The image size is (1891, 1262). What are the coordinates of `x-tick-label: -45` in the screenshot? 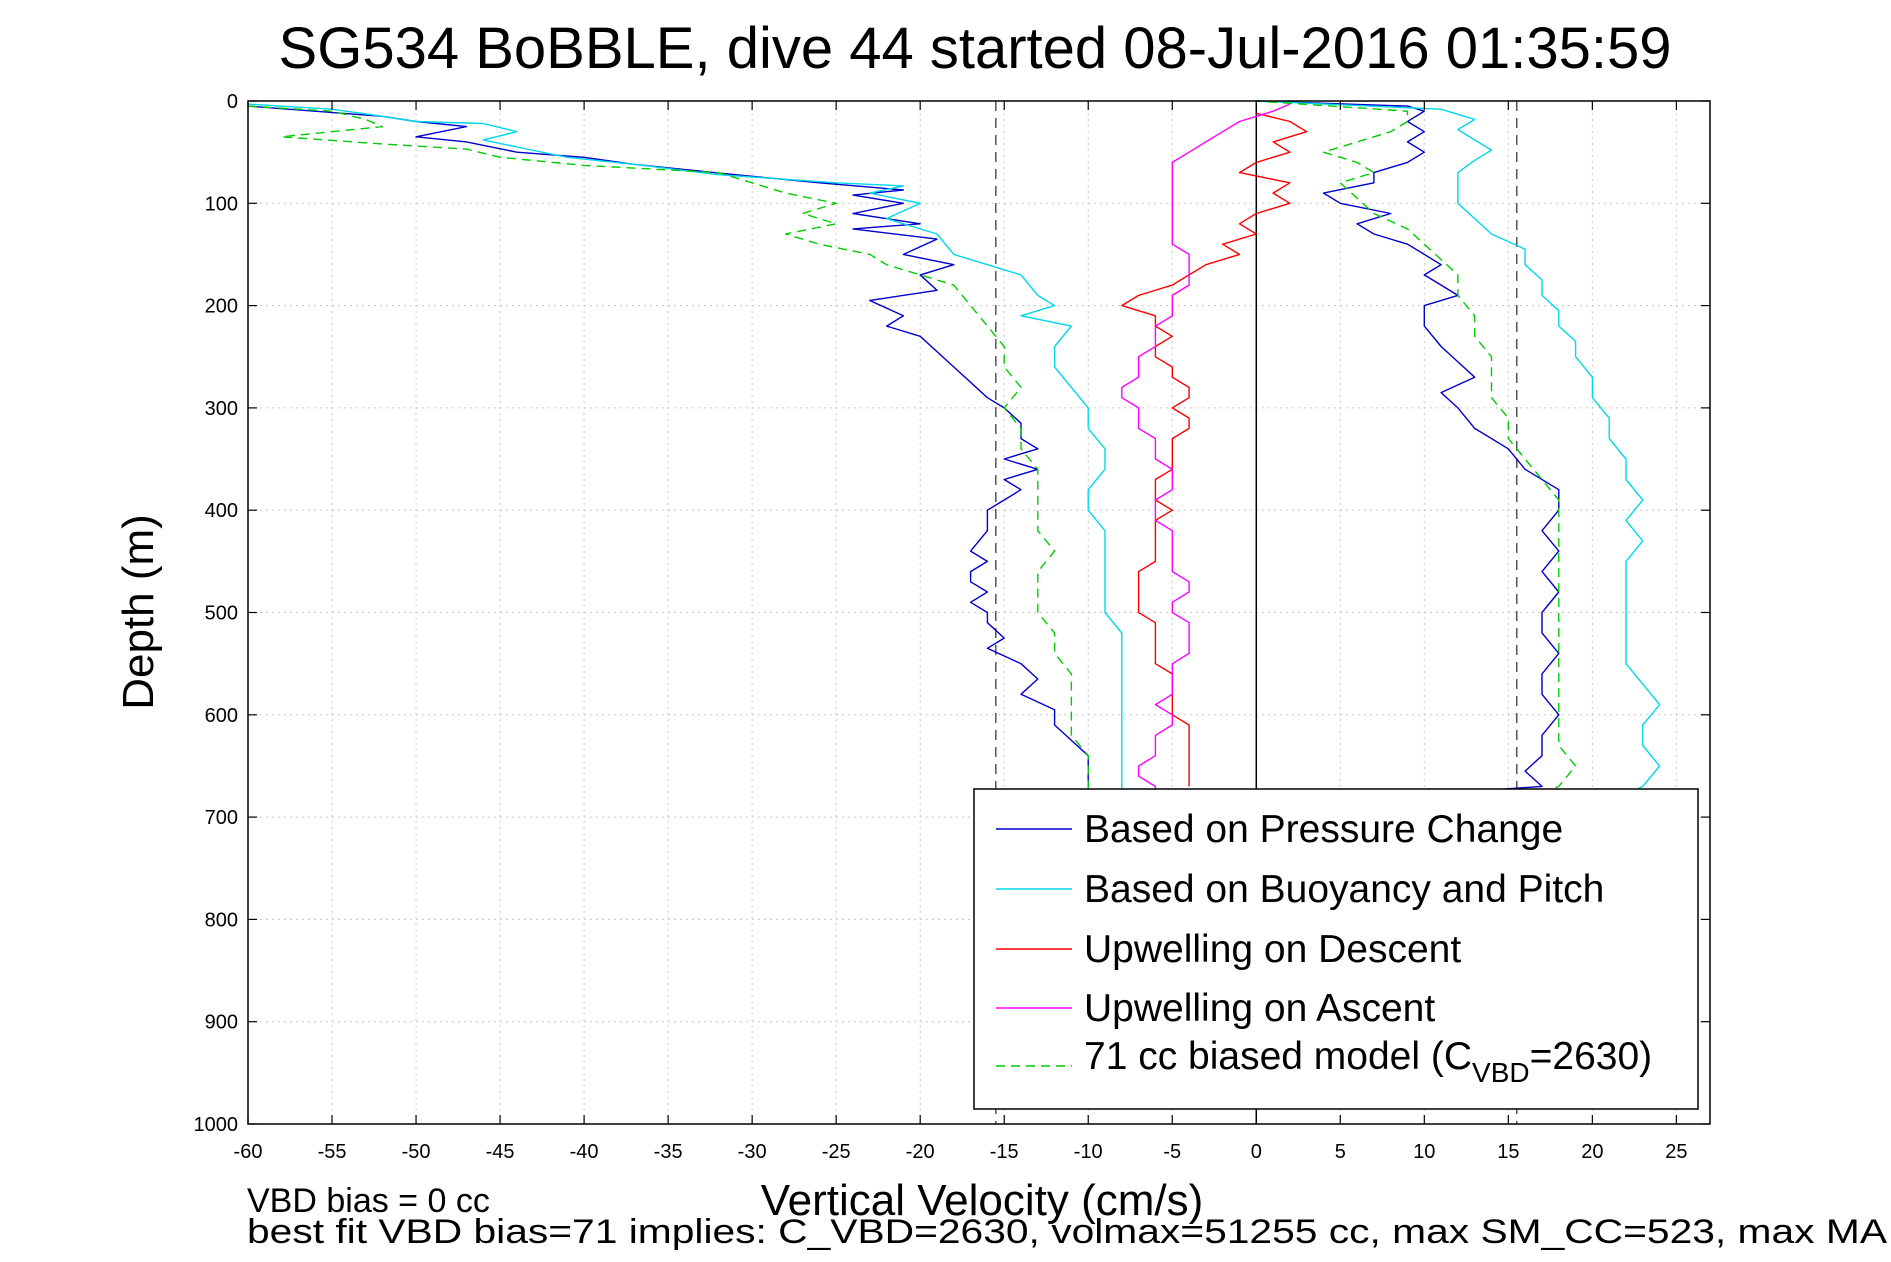 It's located at (500, 1152).